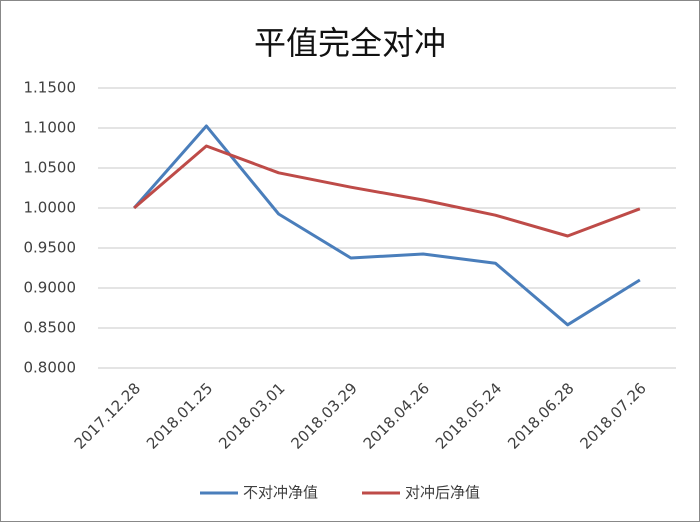 The height and width of the screenshot is (522, 700). Describe the element at coordinates (442, 493) in the screenshot. I see `legend-label: 对冲后净值` at that location.